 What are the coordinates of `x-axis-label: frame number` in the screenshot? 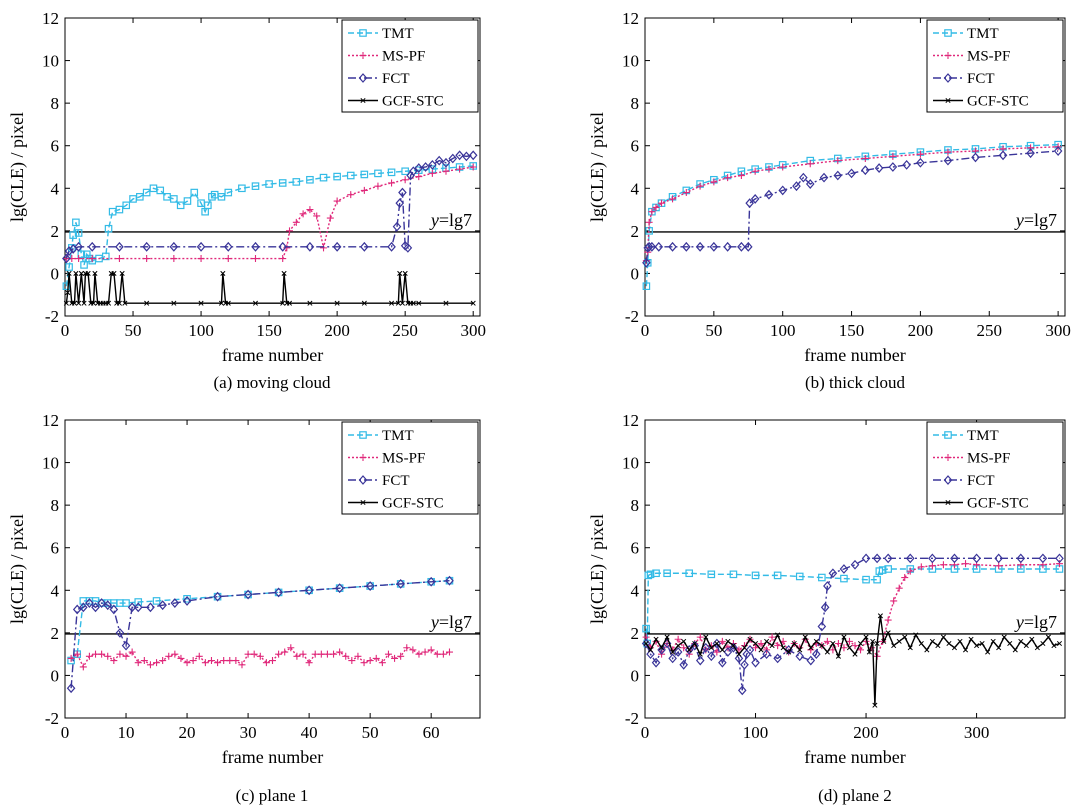 It's located at (272, 355).